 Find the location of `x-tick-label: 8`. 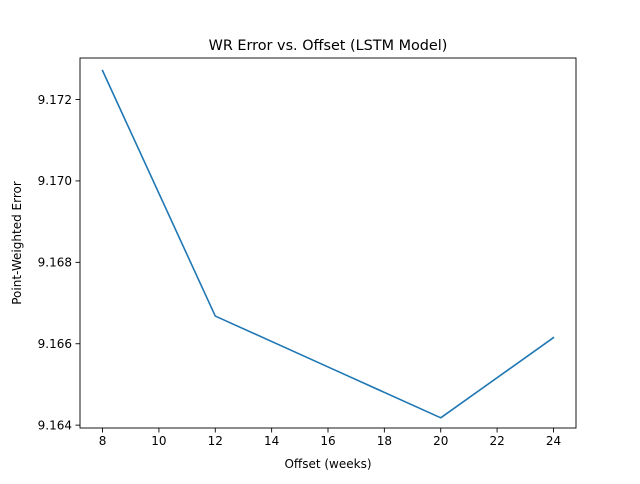

x-tick-label: 8 is located at coordinates (103, 441).